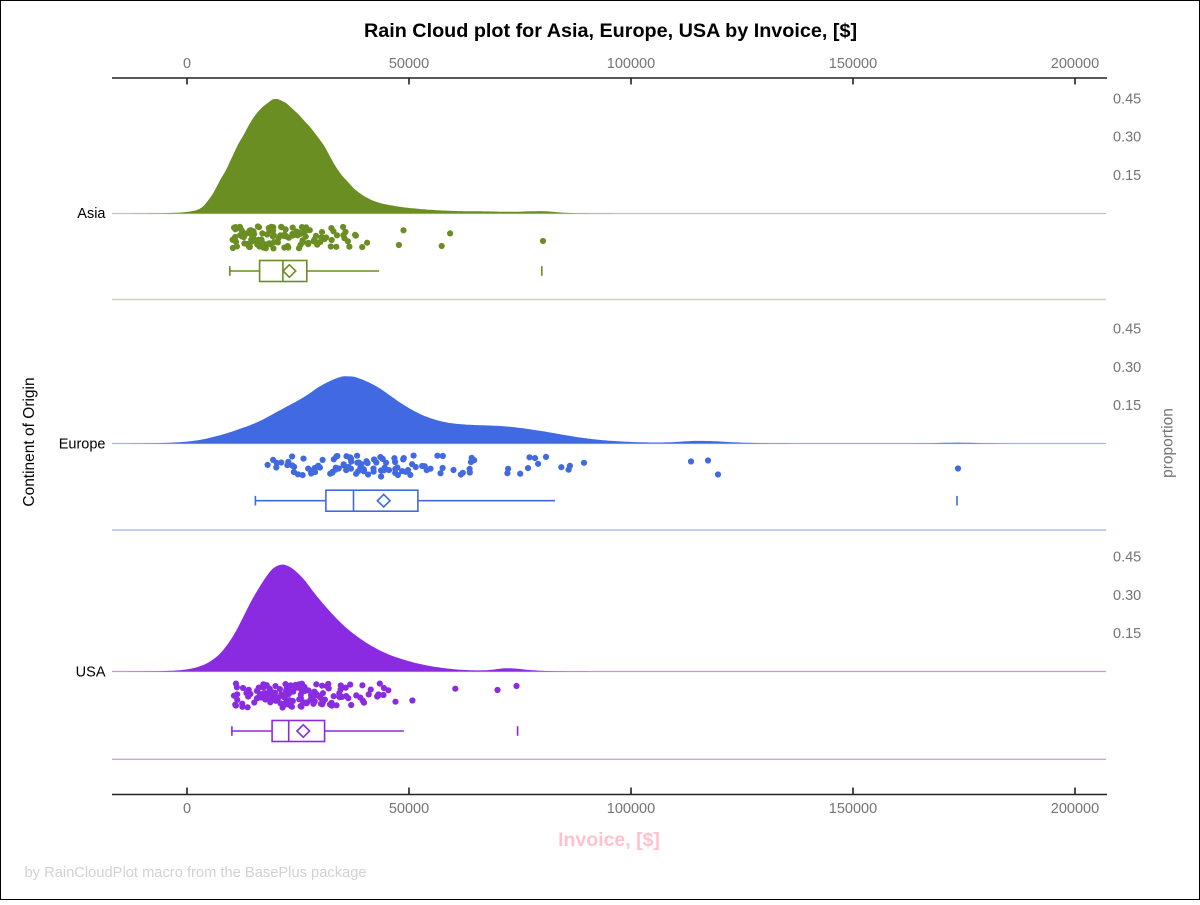  What do you see at coordinates (91, 214) in the screenshot?
I see `svg-text: Asia` at bounding box center [91, 214].